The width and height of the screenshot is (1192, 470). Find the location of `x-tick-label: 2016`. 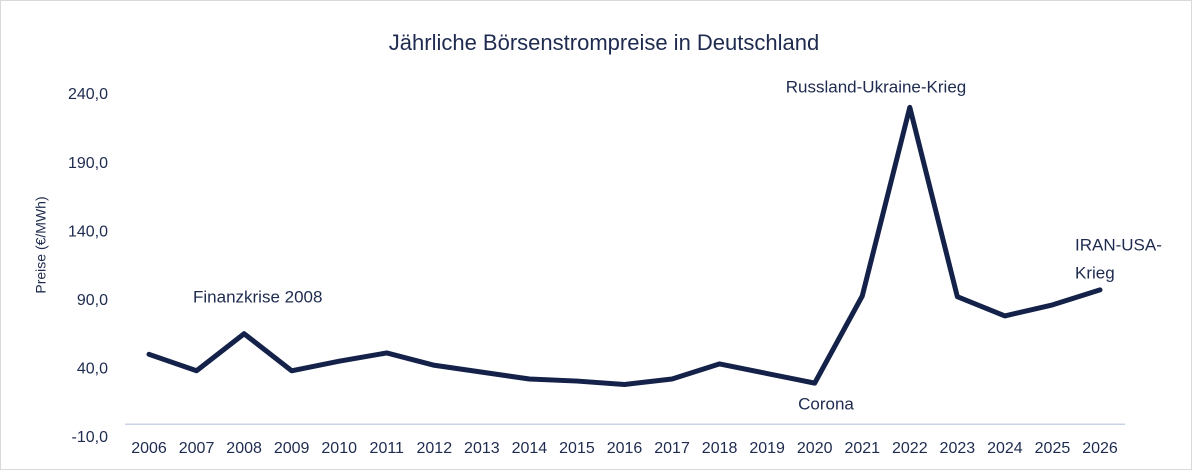

x-tick-label: 2016 is located at coordinates (625, 448).